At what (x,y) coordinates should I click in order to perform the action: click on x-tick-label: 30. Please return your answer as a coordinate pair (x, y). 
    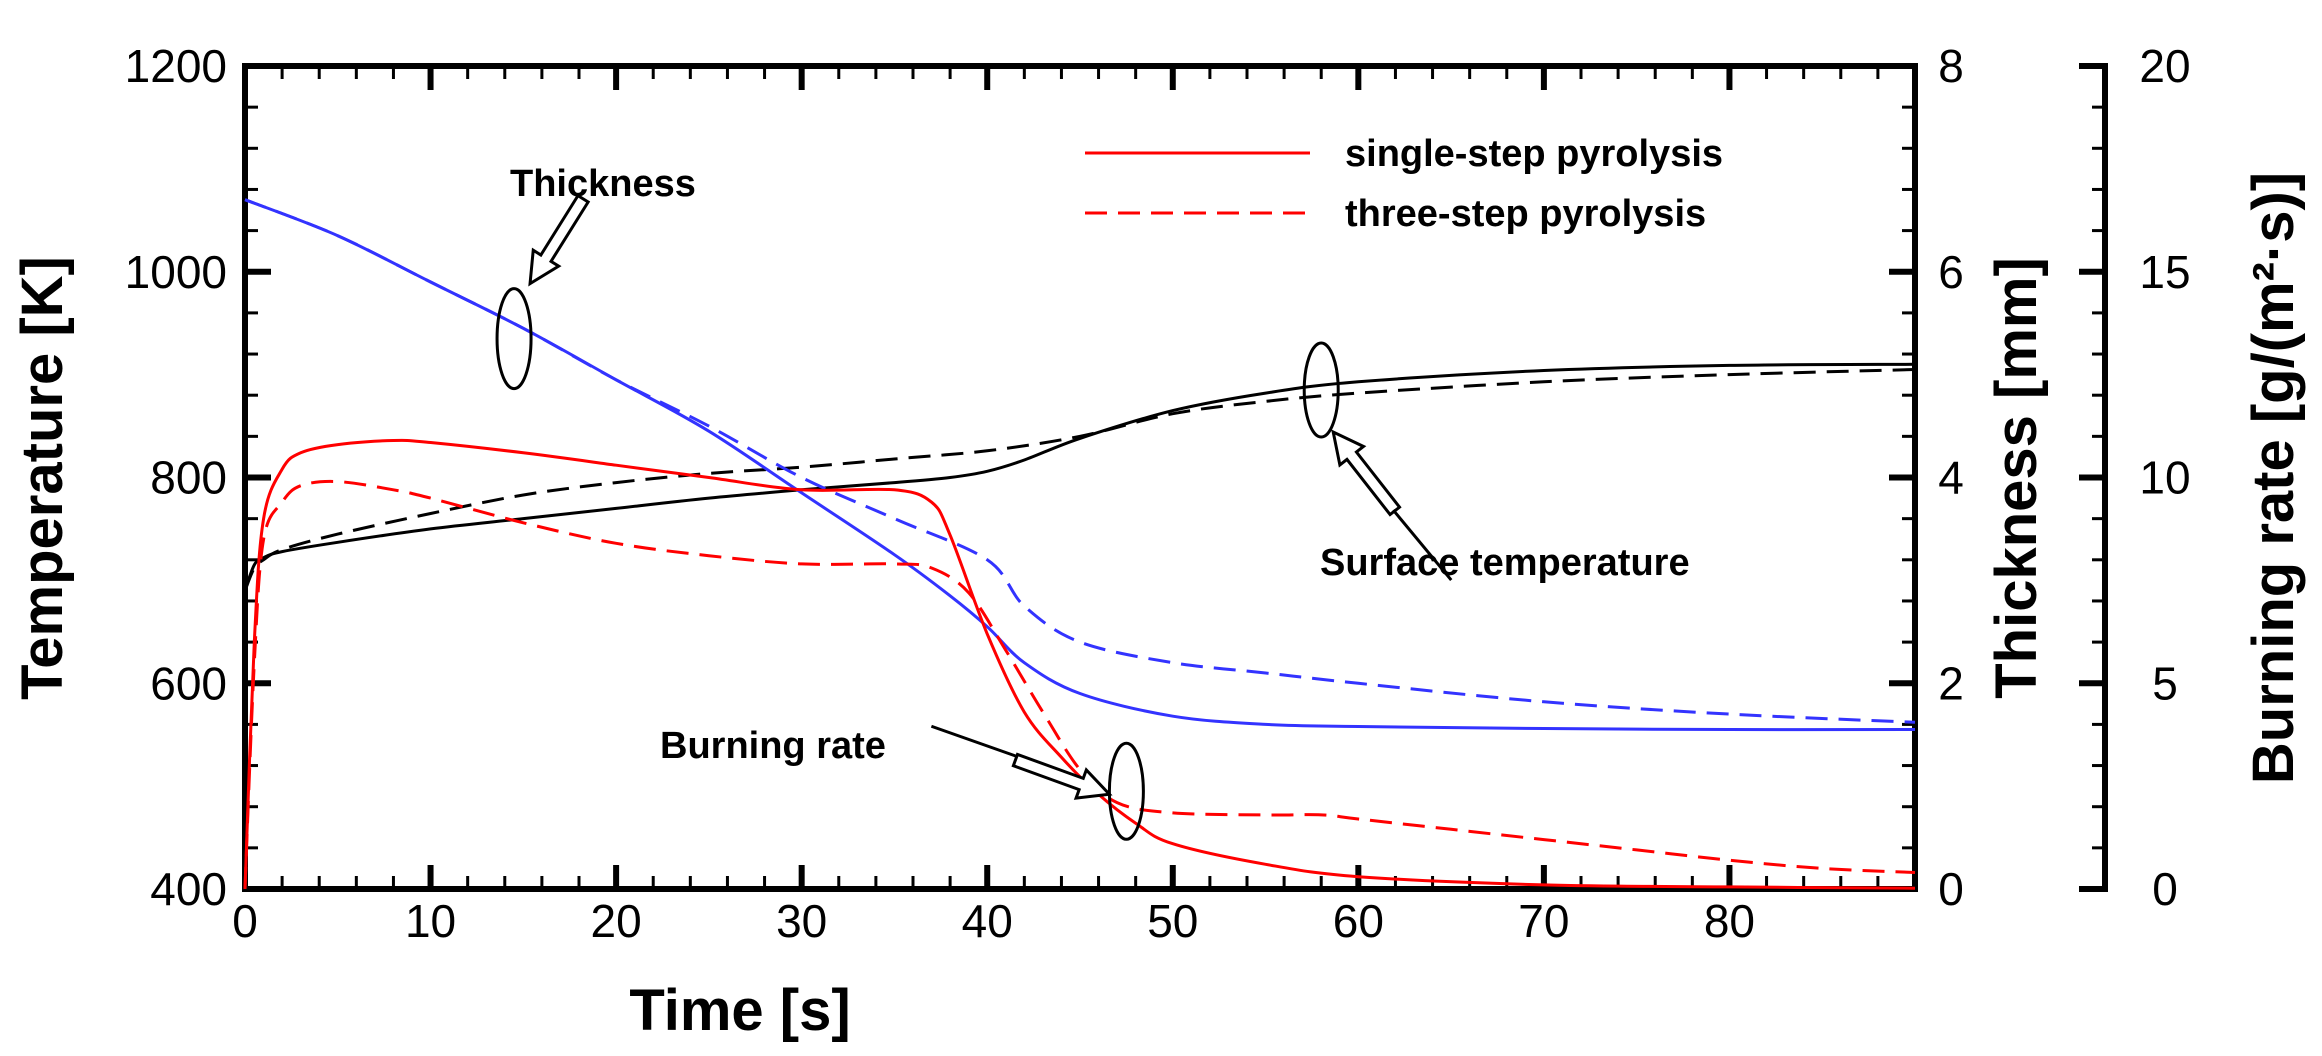
    Looking at the image, I should click on (801, 921).